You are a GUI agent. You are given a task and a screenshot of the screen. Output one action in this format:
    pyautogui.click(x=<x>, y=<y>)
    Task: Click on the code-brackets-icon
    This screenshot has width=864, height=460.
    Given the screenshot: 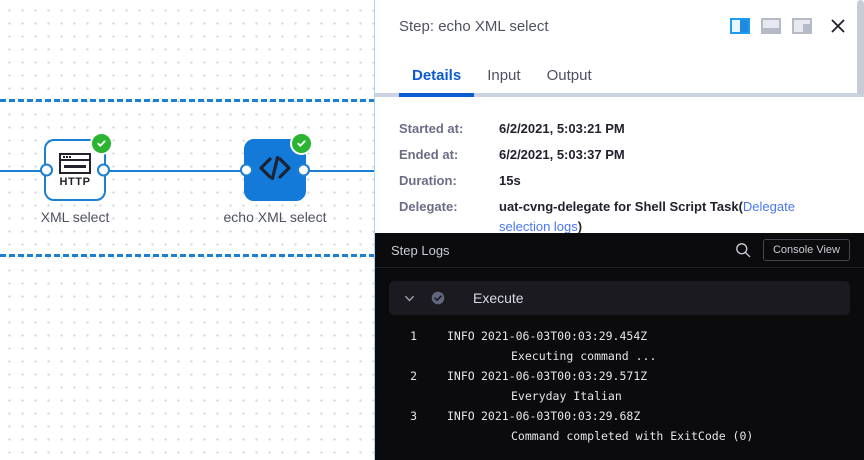 What is the action you would take?
    pyautogui.click(x=275, y=170)
    